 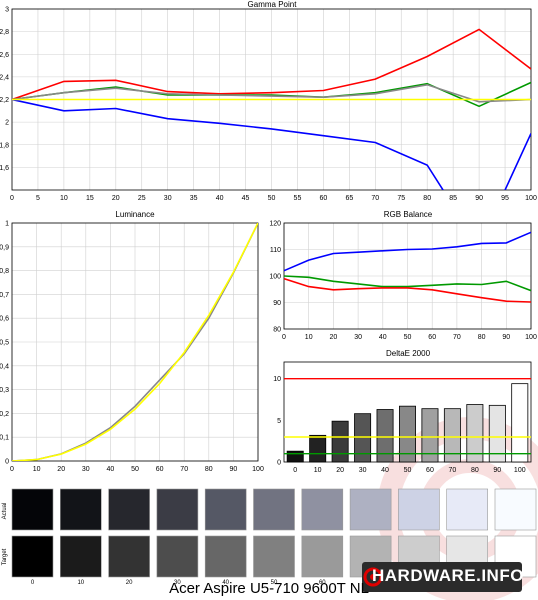 I want to click on deltae-xtick-label: 60, so click(x=430, y=470).